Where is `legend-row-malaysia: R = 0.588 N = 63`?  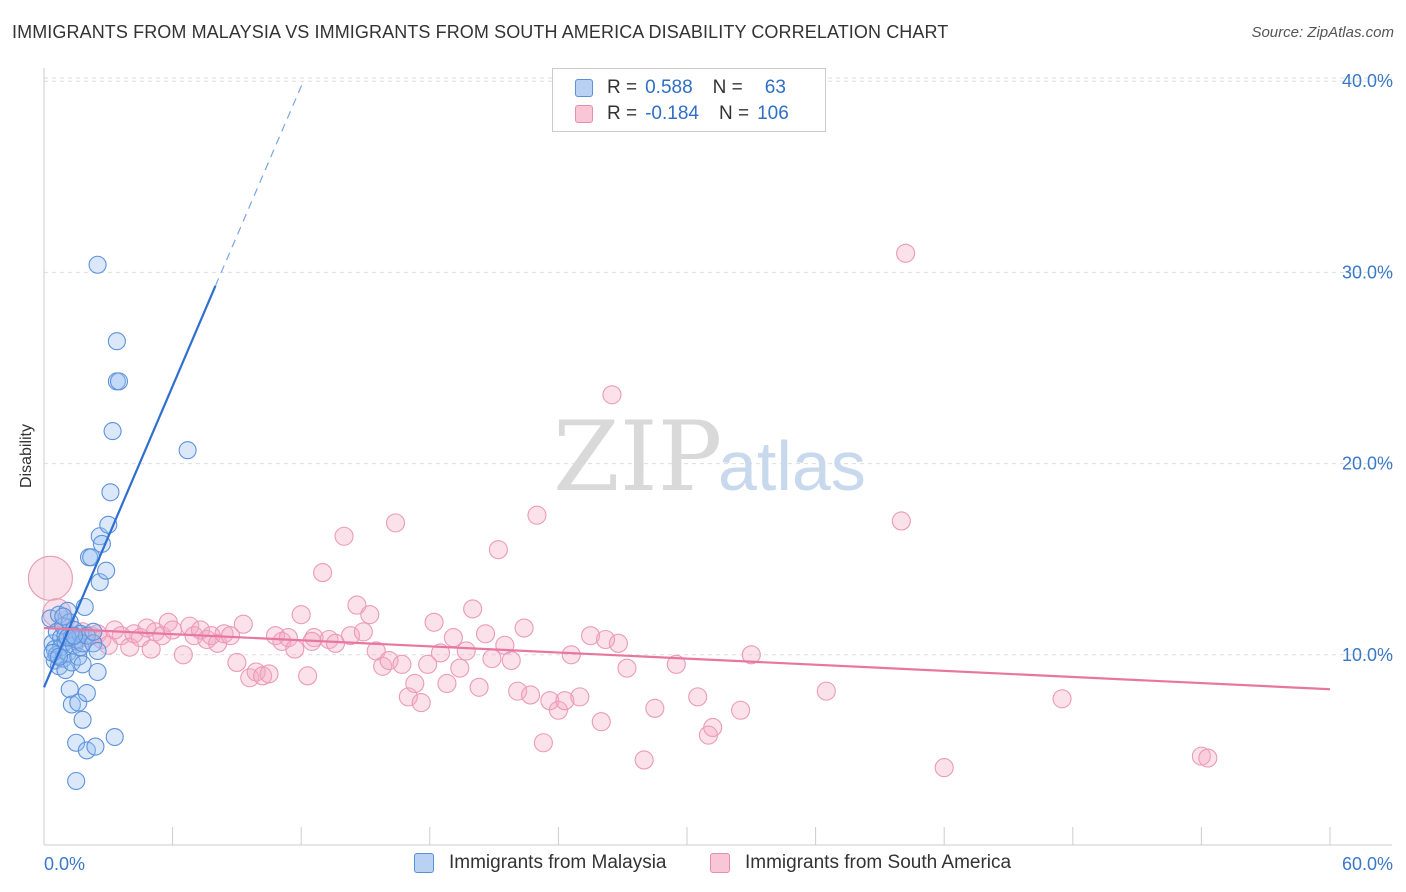 legend-row-malaysia: R = 0.588 N = 63 is located at coordinates (680, 88).